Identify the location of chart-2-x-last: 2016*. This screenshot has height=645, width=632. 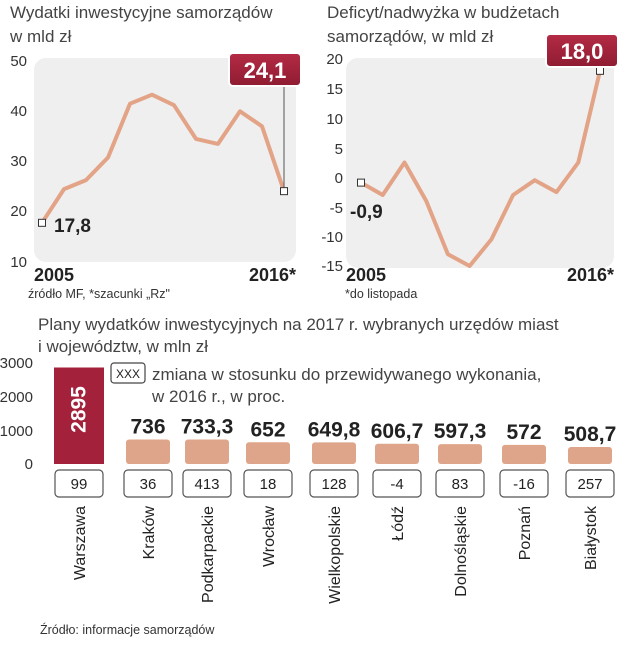
(590, 275).